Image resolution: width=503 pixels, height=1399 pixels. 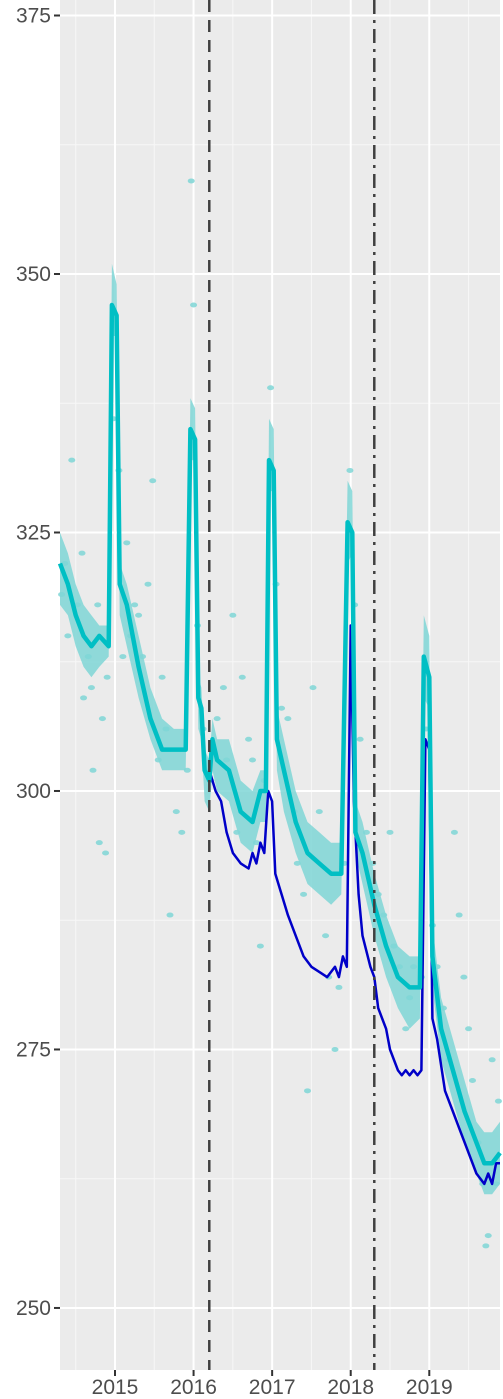 What do you see at coordinates (33, 16) in the screenshot?
I see `y-tick-label: 375` at bounding box center [33, 16].